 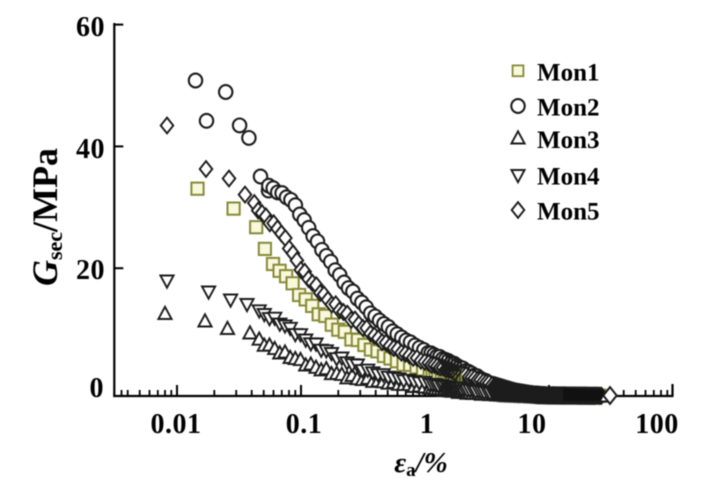 I want to click on svg-text: 20, so click(x=90, y=270).